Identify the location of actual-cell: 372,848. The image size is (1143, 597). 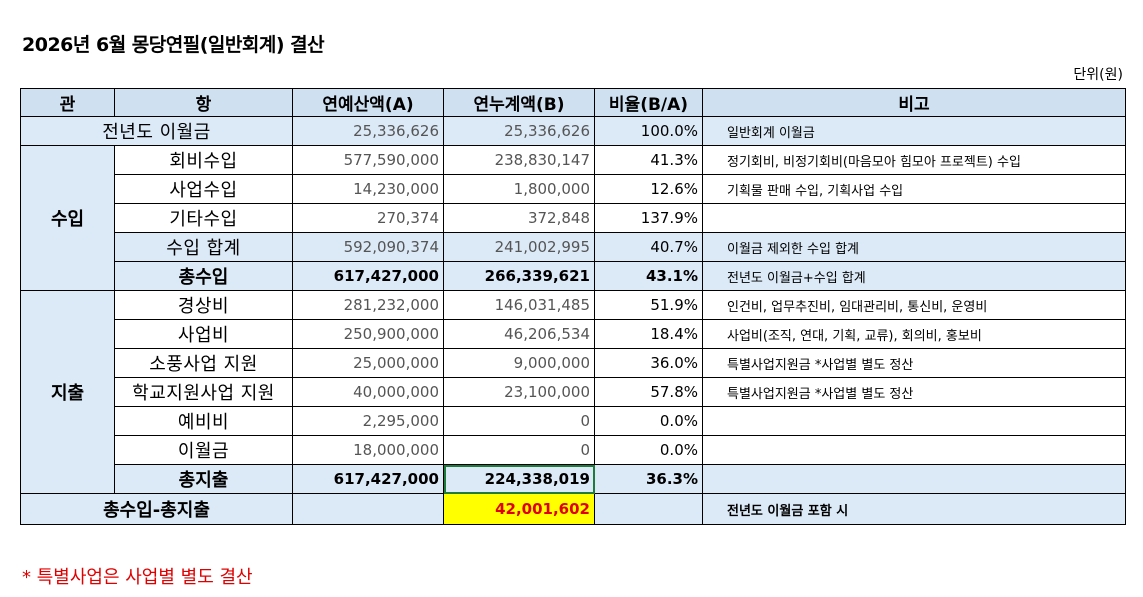
(519, 218).